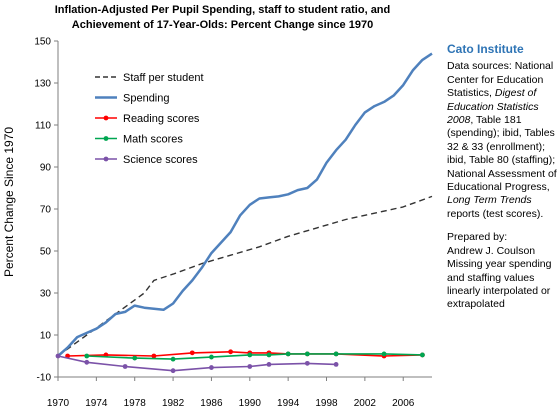  Describe the element at coordinates (493, 107) in the screenshot. I see `sources-title-digest: Digest of Education Statistics 2008` at that location.